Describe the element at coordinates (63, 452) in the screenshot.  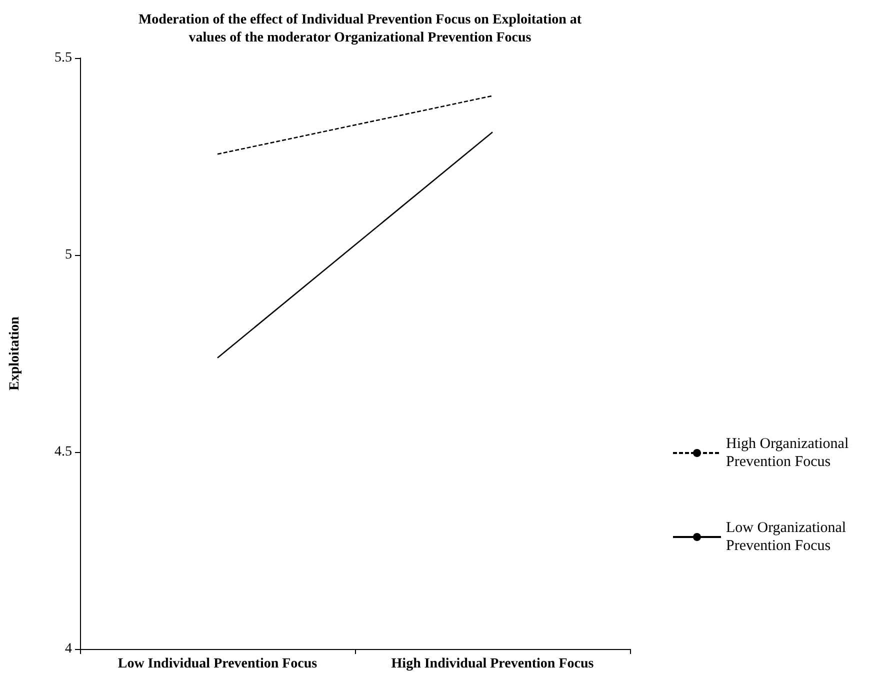
I see `y-tick-label: 4.5` at that location.